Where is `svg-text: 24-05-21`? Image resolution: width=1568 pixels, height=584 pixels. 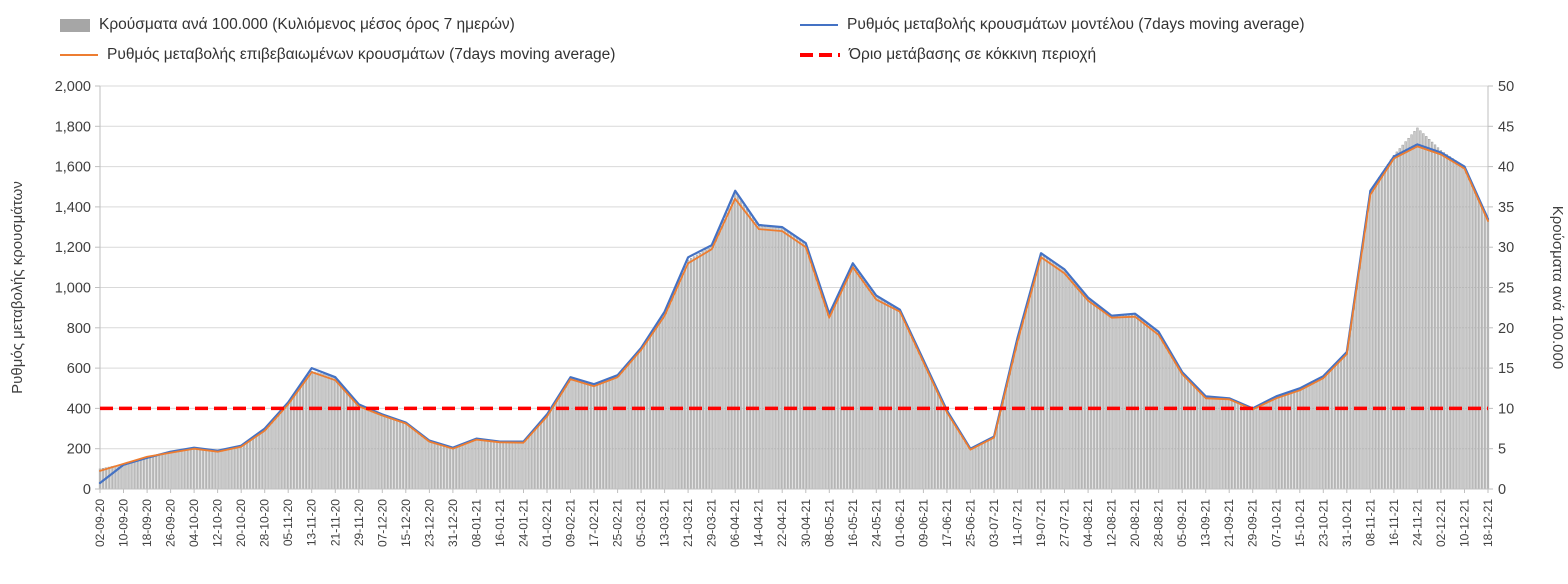
svg-text: 24-05-21 is located at coordinates (876, 523).